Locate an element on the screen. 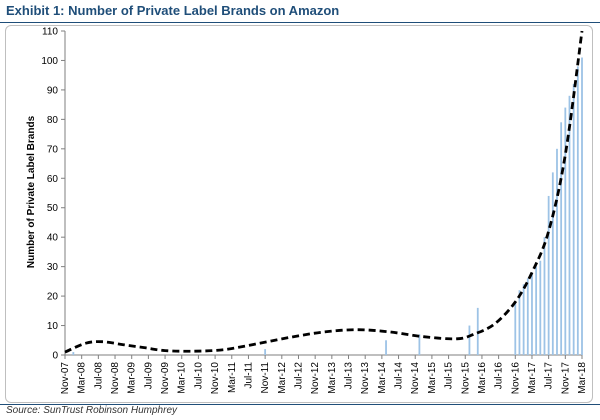  y-axis: 0 10 20 30 40 50 60 70 80 90 100 110 is located at coordinates (53, 194).